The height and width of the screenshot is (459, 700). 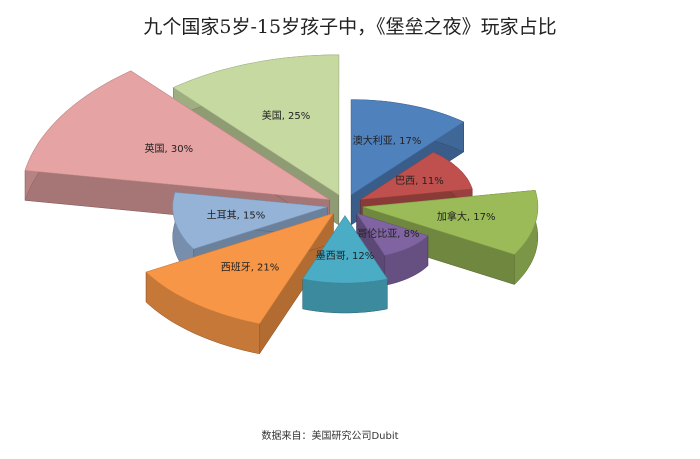 I want to click on slice: 西班牙, 21%, so click(x=240, y=283).